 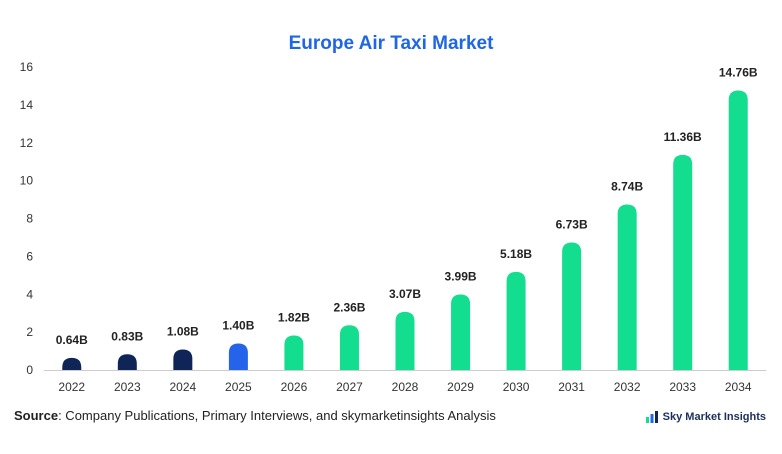 What do you see at coordinates (627, 186) in the screenshot?
I see `data-label: 8.74B` at bounding box center [627, 186].